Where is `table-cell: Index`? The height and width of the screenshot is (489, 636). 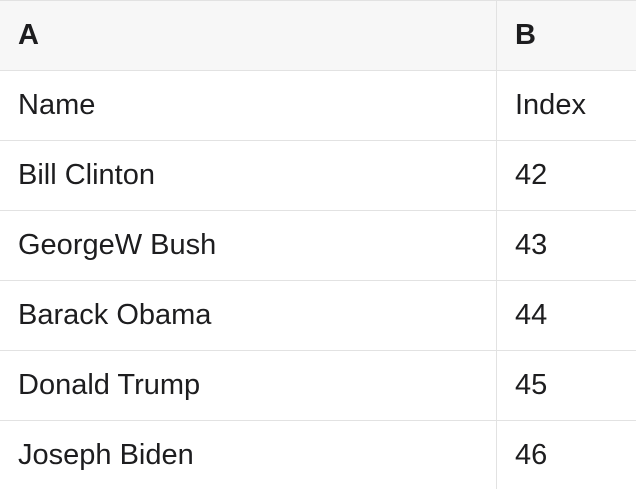
table-cell: Index is located at coordinates (550, 105).